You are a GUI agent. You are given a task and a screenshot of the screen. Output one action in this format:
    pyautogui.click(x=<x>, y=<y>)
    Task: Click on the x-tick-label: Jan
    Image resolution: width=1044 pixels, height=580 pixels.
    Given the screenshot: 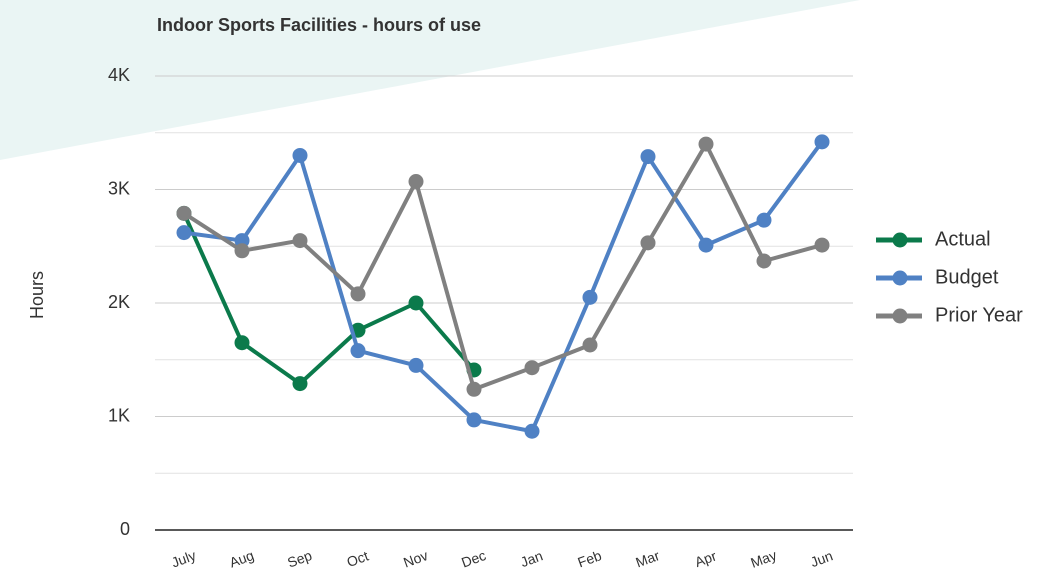 What is the action you would take?
    pyautogui.click(x=531, y=558)
    